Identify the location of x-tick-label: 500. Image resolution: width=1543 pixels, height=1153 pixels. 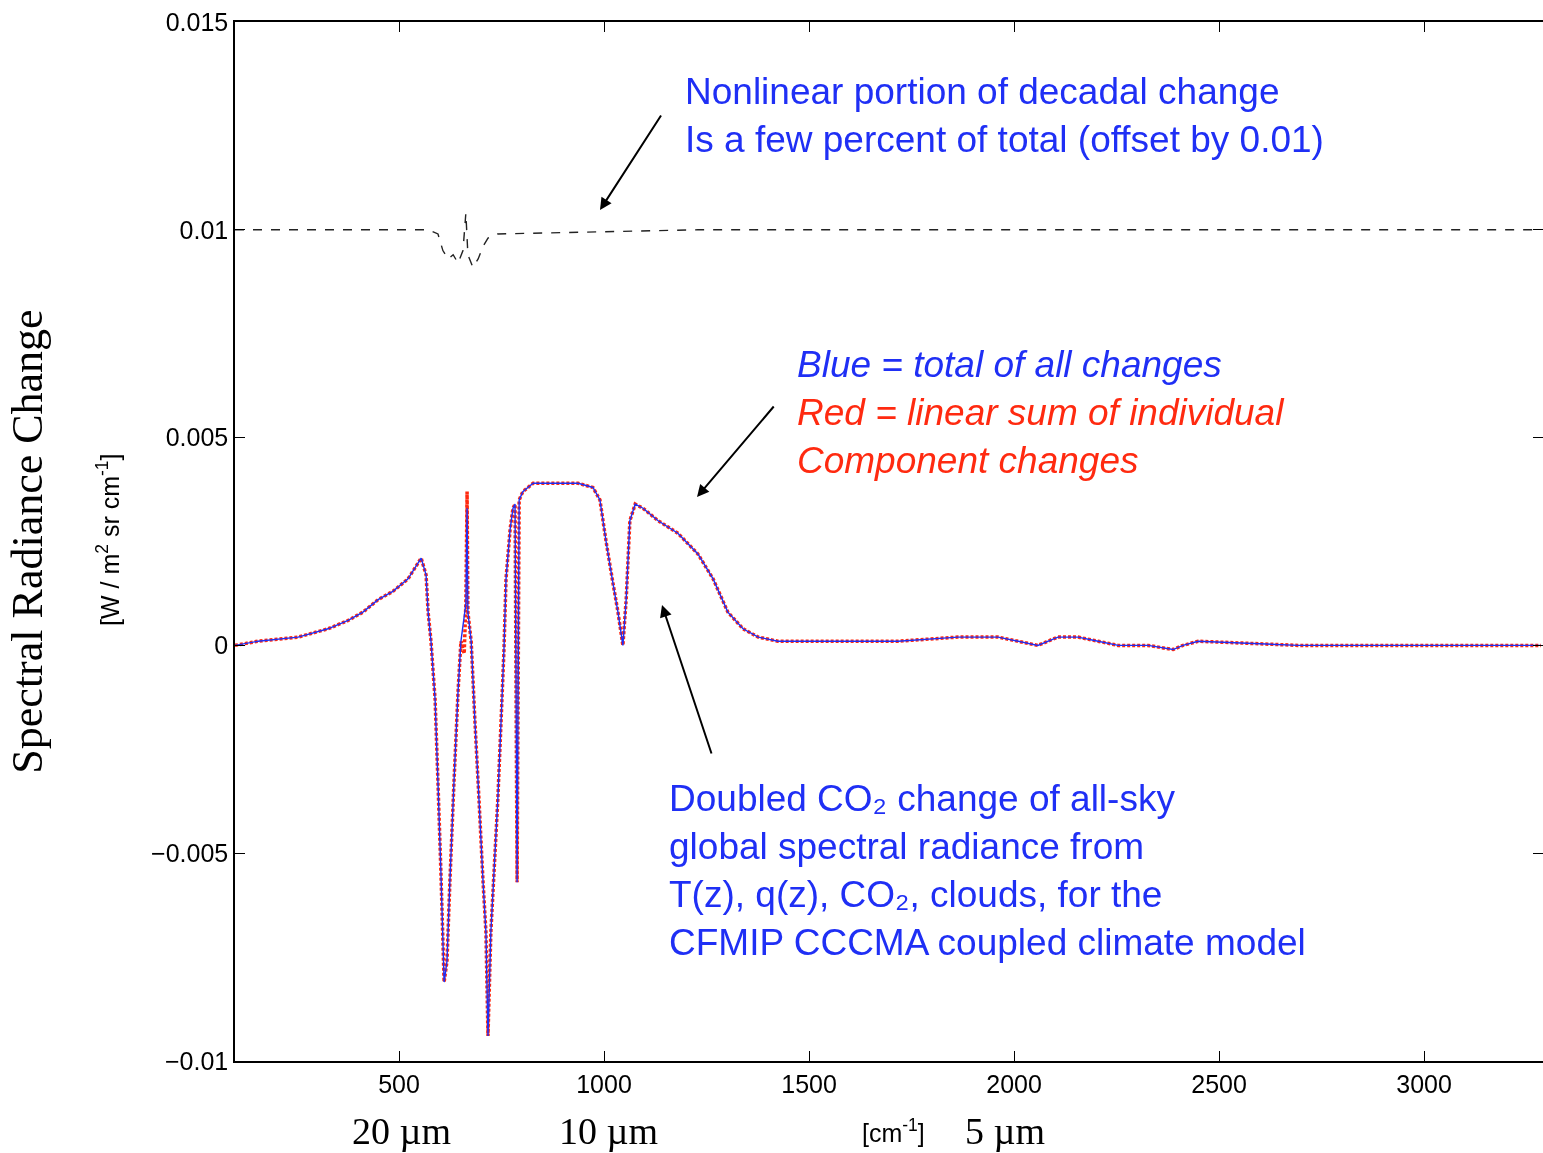
(399, 1083).